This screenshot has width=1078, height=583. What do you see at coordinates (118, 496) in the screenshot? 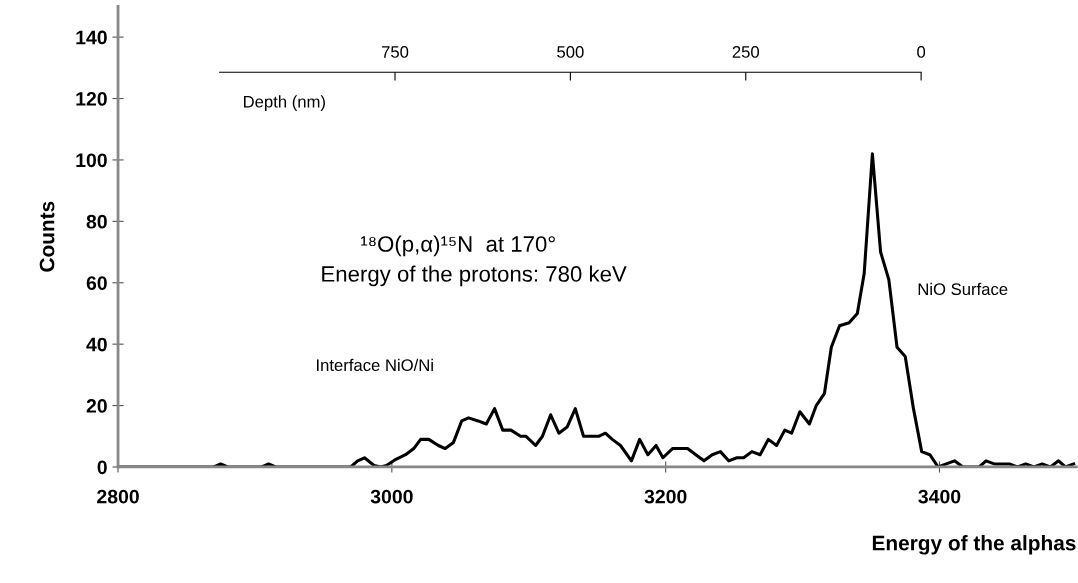
I see `x-tick-label: 2800` at bounding box center [118, 496].